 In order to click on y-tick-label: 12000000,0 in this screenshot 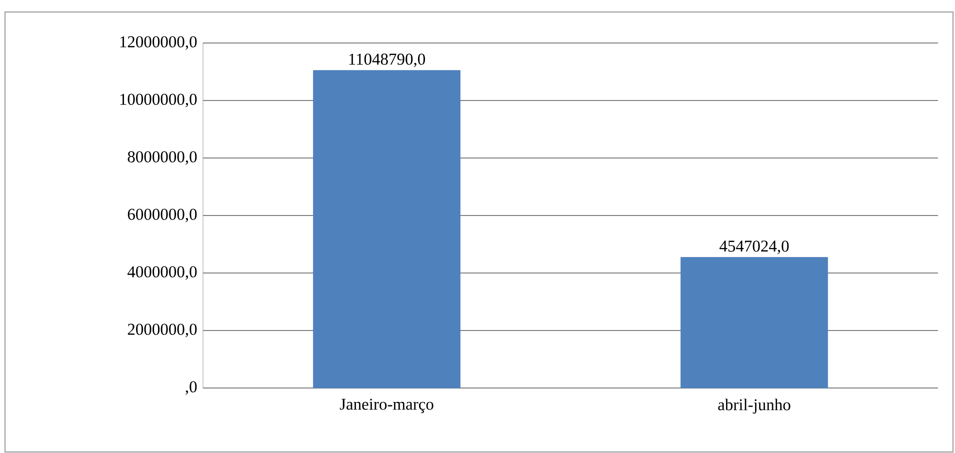, I will do `click(158, 43)`.